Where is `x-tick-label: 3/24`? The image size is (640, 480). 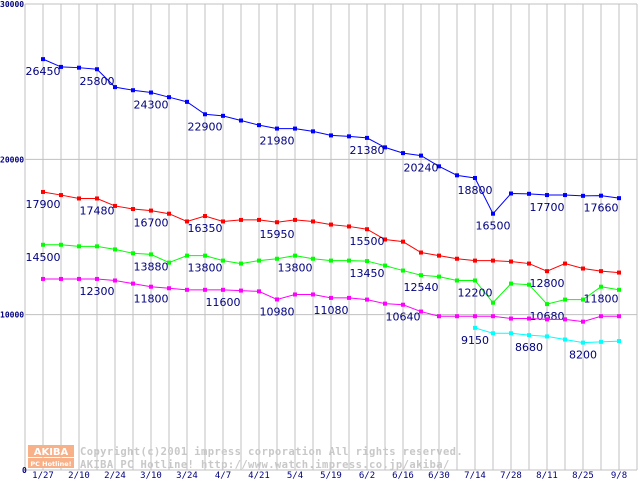
x-tick-label: 3/24 is located at coordinates (187, 475).